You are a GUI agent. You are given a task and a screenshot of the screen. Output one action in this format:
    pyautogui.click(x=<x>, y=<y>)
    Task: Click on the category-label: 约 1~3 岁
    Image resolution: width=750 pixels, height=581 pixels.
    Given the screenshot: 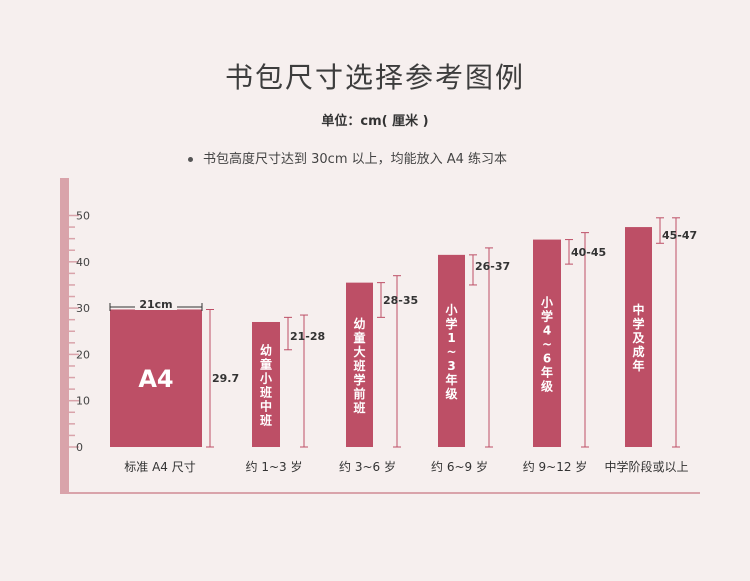 What is the action you would take?
    pyautogui.click(x=274, y=466)
    